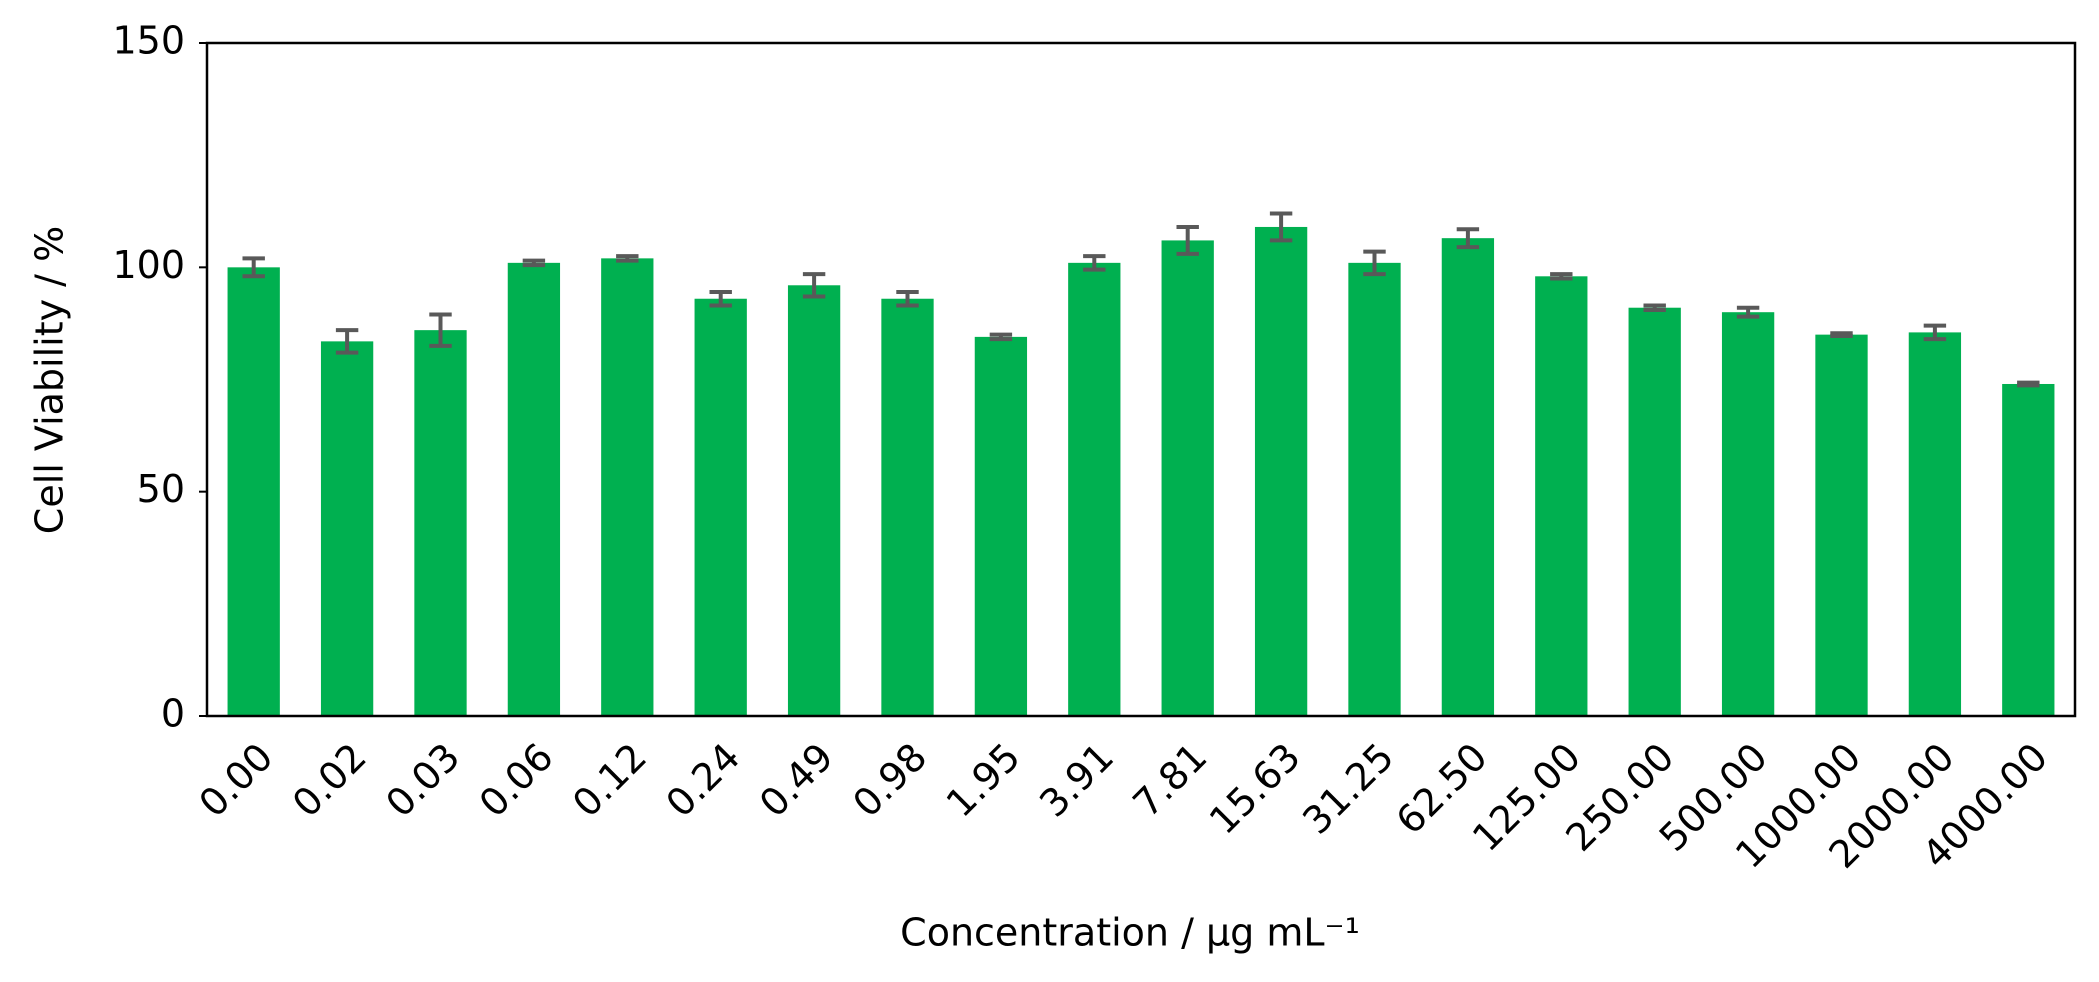 The height and width of the screenshot is (982, 2099). Describe the element at coordinates (889, 780) in the screenshot. I see `x-tick-label: 0.98` at that location.